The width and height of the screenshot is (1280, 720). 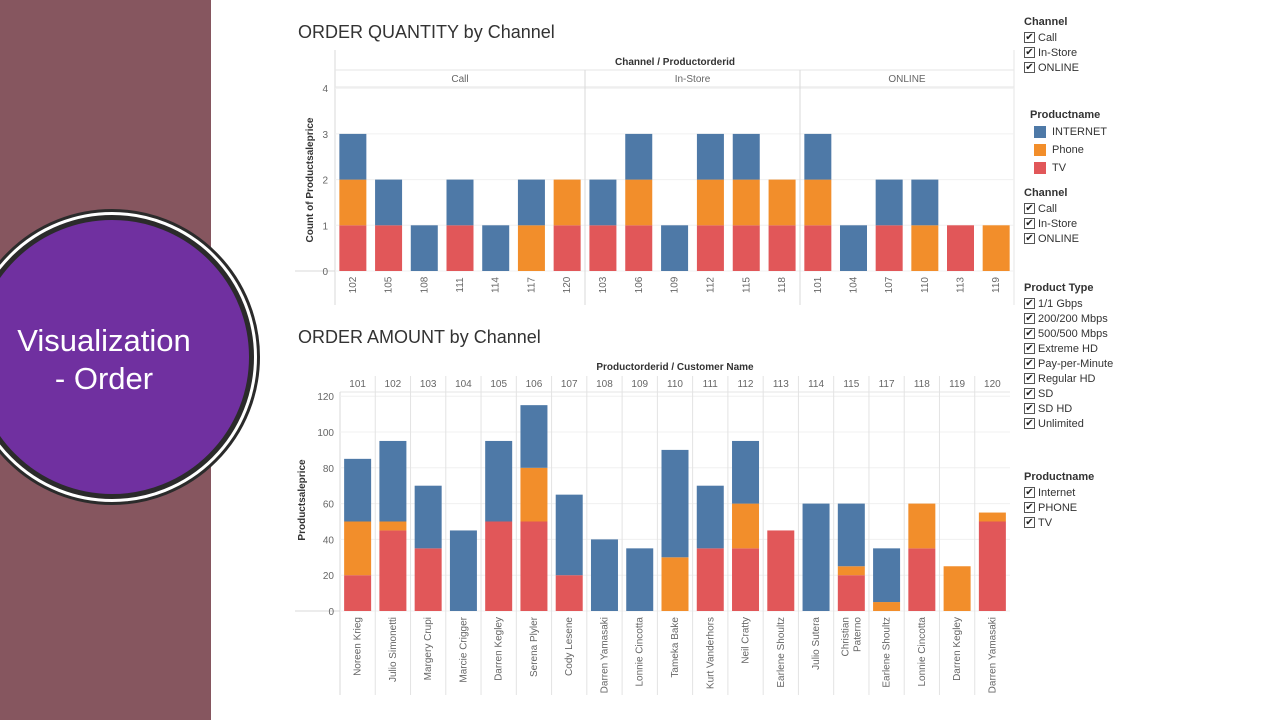 What do you see at coordinates (459, 79) in the screenshot?
I see `channel-header-label: Call` at bounding box center [459, 79].